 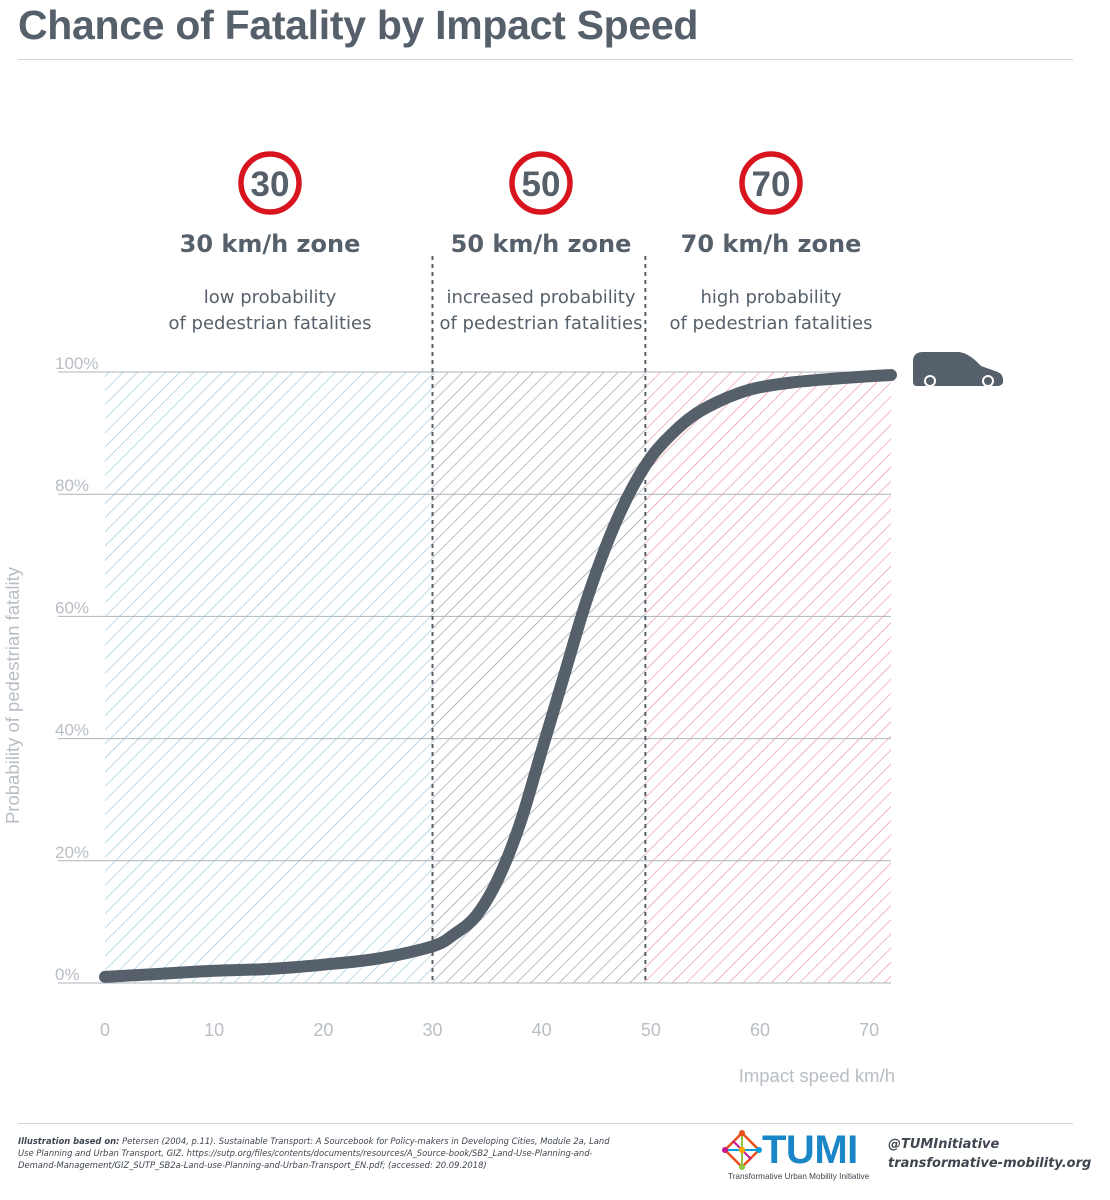 What do you see at coordinates (944, 1144) in the screenshot?
I see `twitter-handle: @TUMInitiative` at bounding box center [944, 1144].